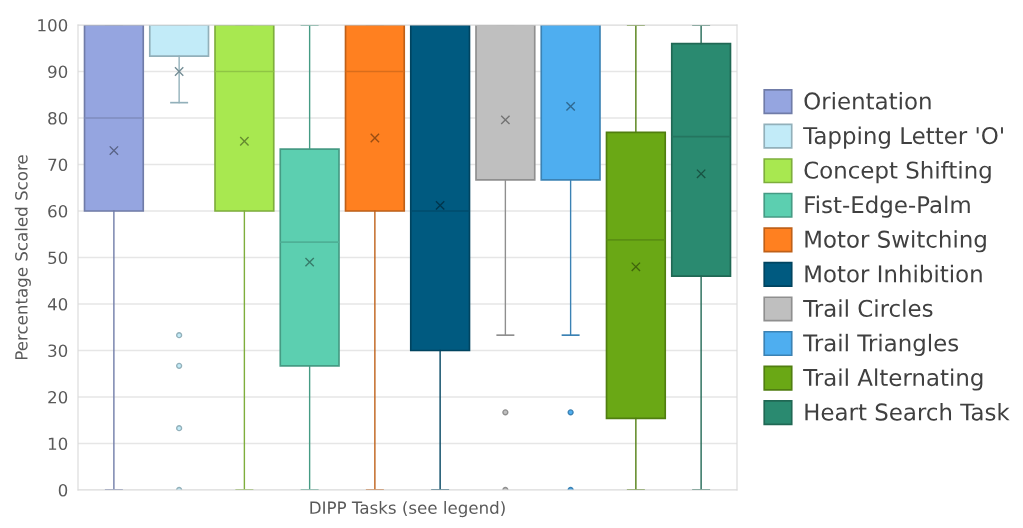 This screenshot has height=528, width=1023. I want to click on y-tick-label: 90, so click(58, 72).